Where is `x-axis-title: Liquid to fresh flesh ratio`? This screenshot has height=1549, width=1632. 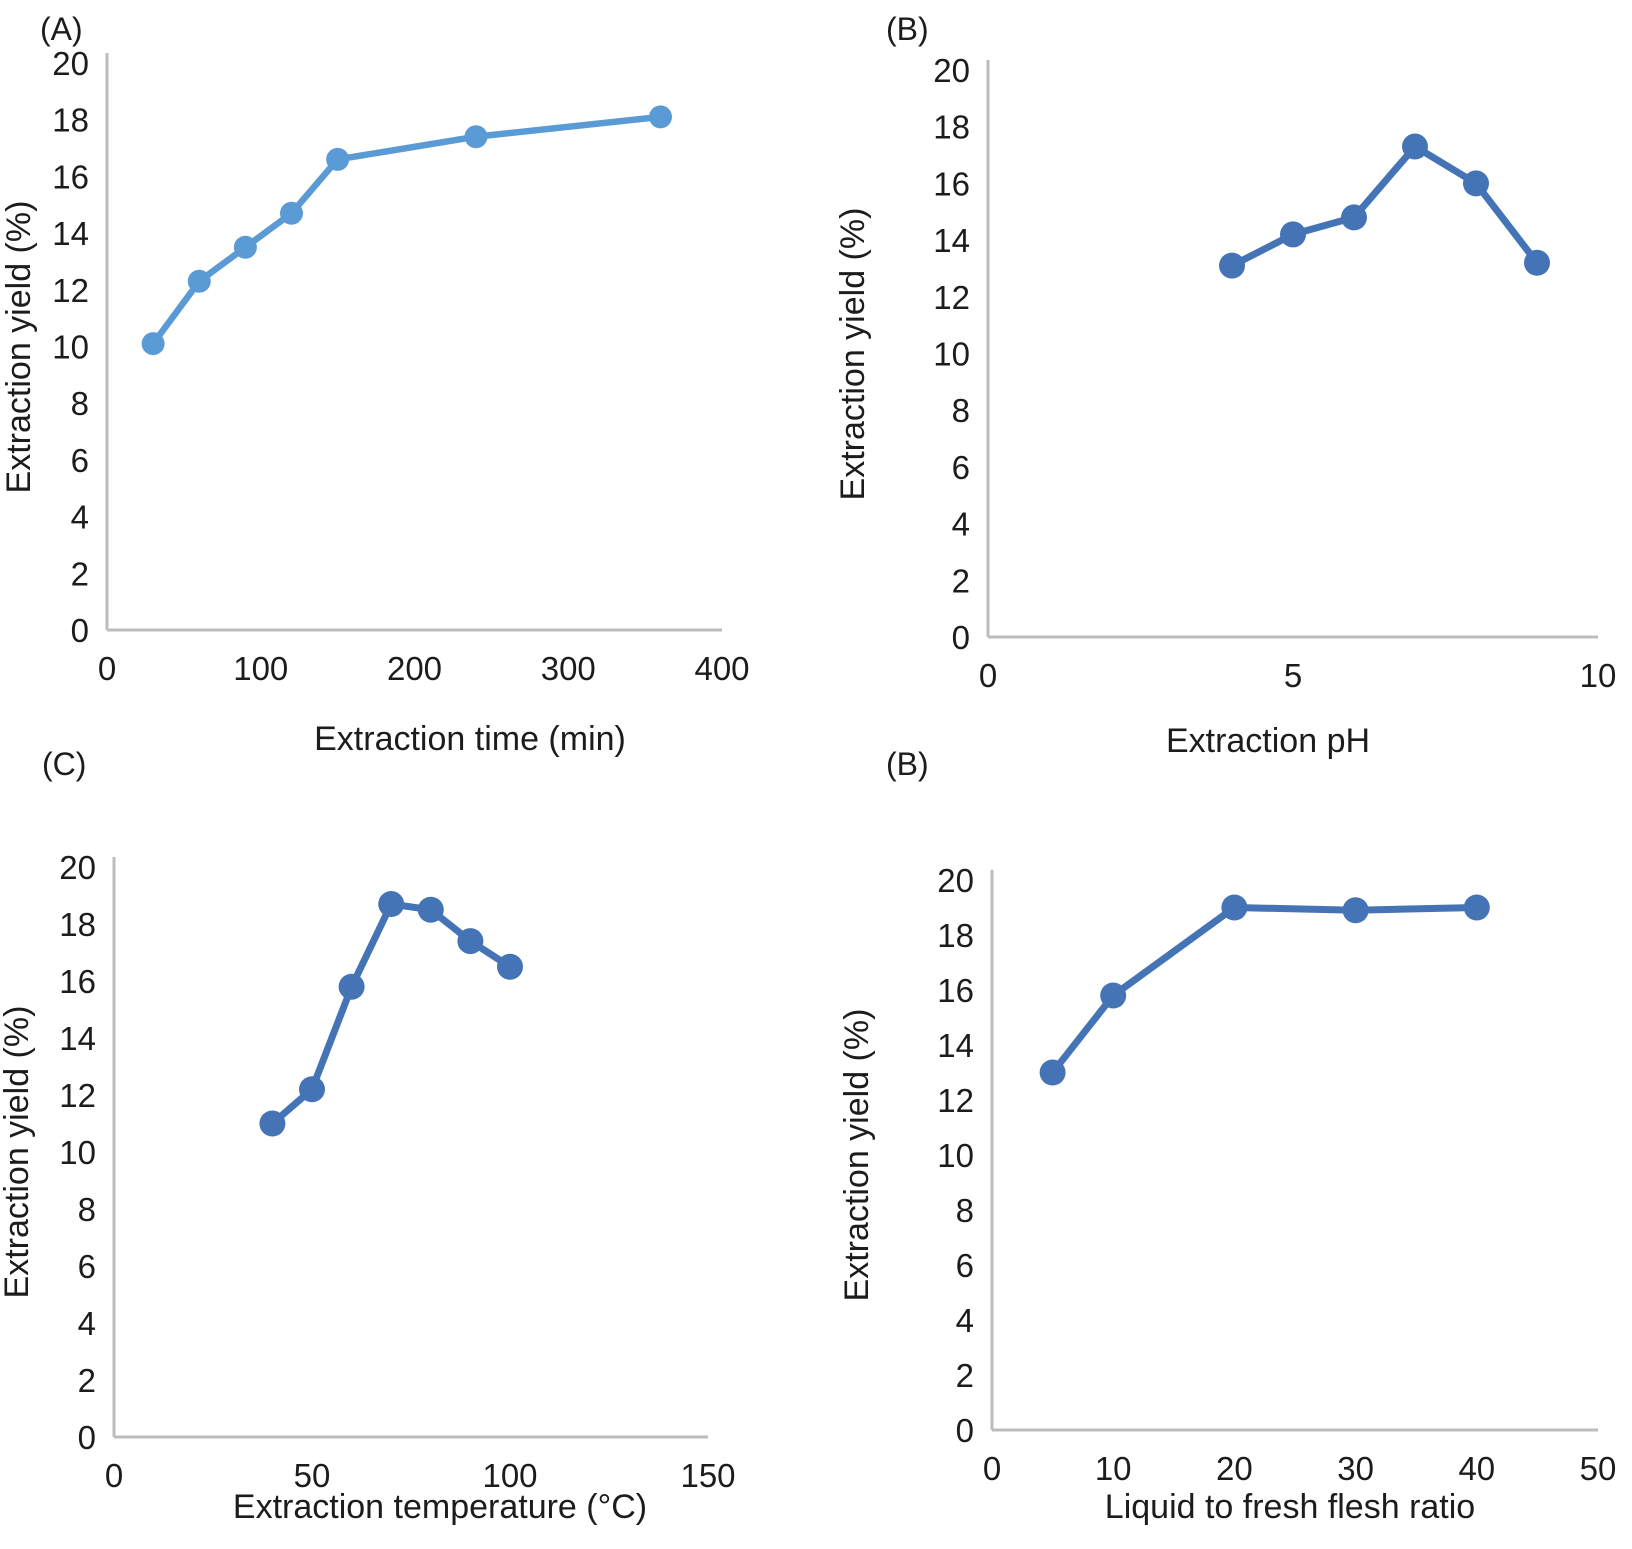 x-axis-title: Liquid to fresh flesh ratio is located at coordinates (1290, 1507).